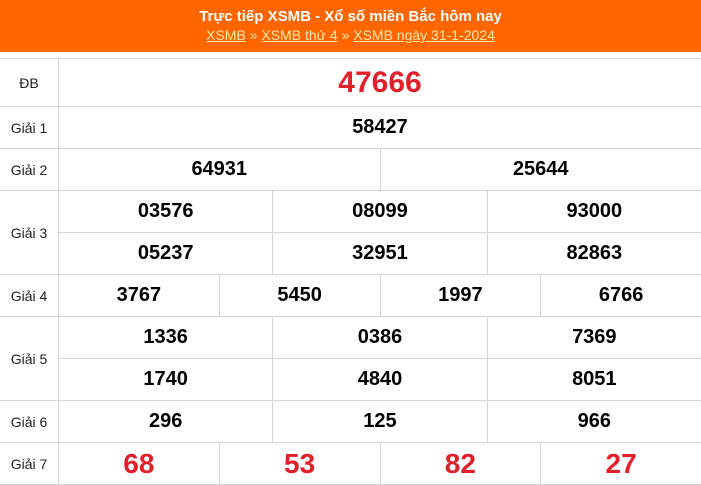 Image resolution: width=701 pixels, height=485 pixels. Describe the element at coordinates (29, 169) in the screenshot. I see `prize-label: Giải 2` at that location.